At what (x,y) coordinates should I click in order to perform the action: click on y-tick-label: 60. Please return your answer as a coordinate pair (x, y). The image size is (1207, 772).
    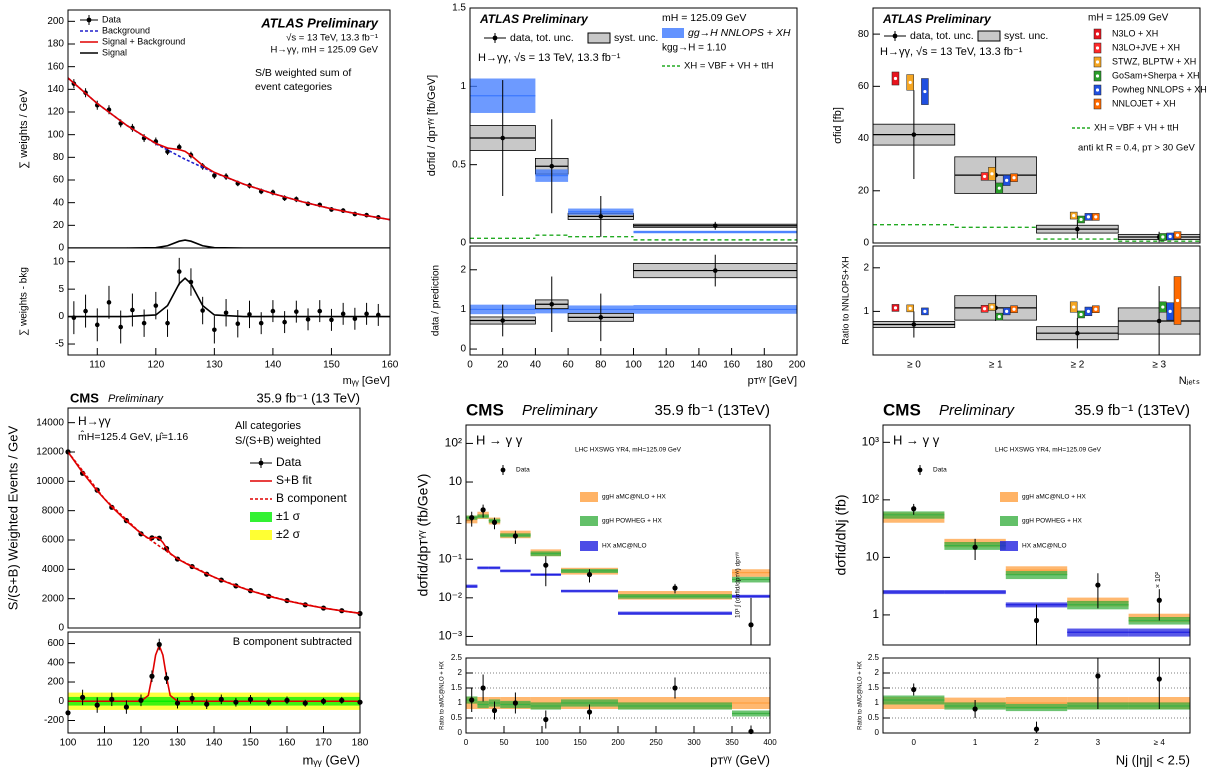
    Looking at the image, I should click on (864, 86).